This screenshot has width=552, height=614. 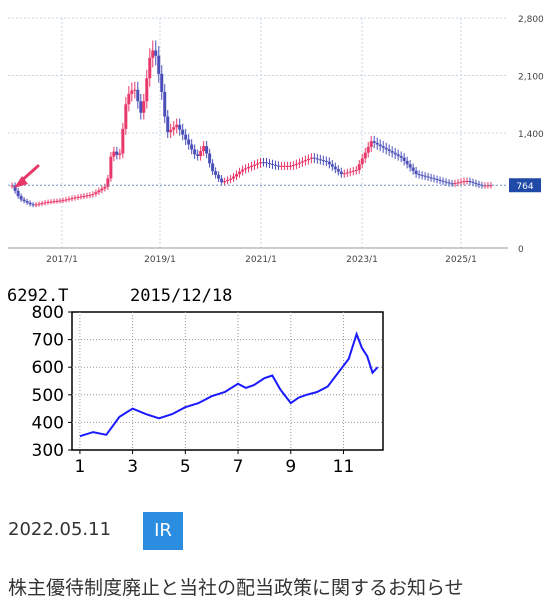 I want to click on y-tick-label: 700, so click(x=48, y=341).